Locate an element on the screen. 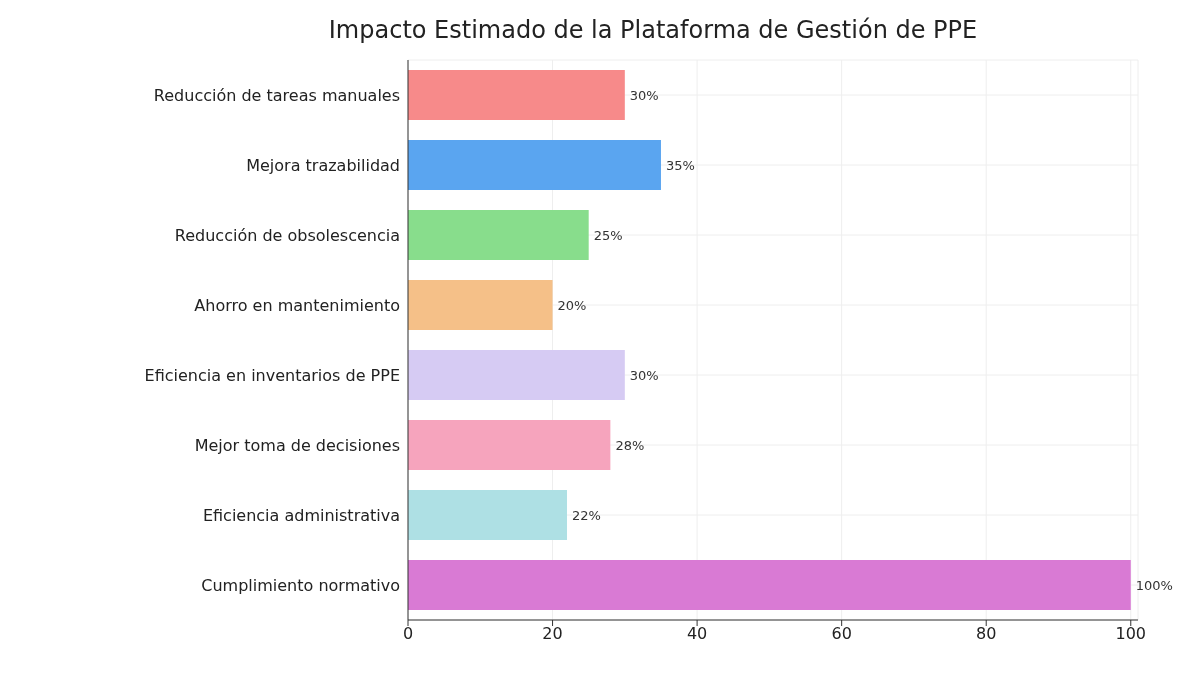 This screenshot has width=1192, height=685. x-tick-label: 80 is located at coordinates (986, 634).